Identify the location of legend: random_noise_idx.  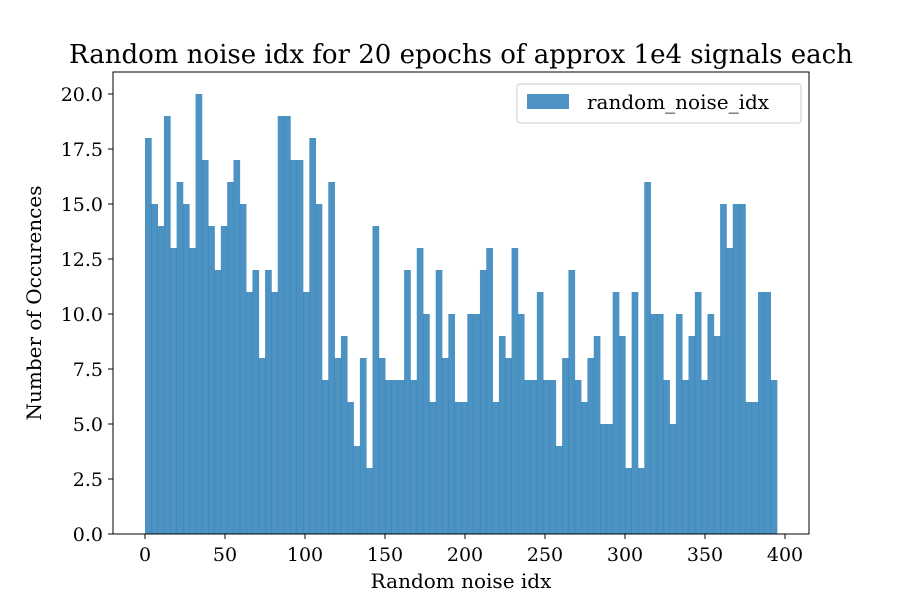
(659, 103).